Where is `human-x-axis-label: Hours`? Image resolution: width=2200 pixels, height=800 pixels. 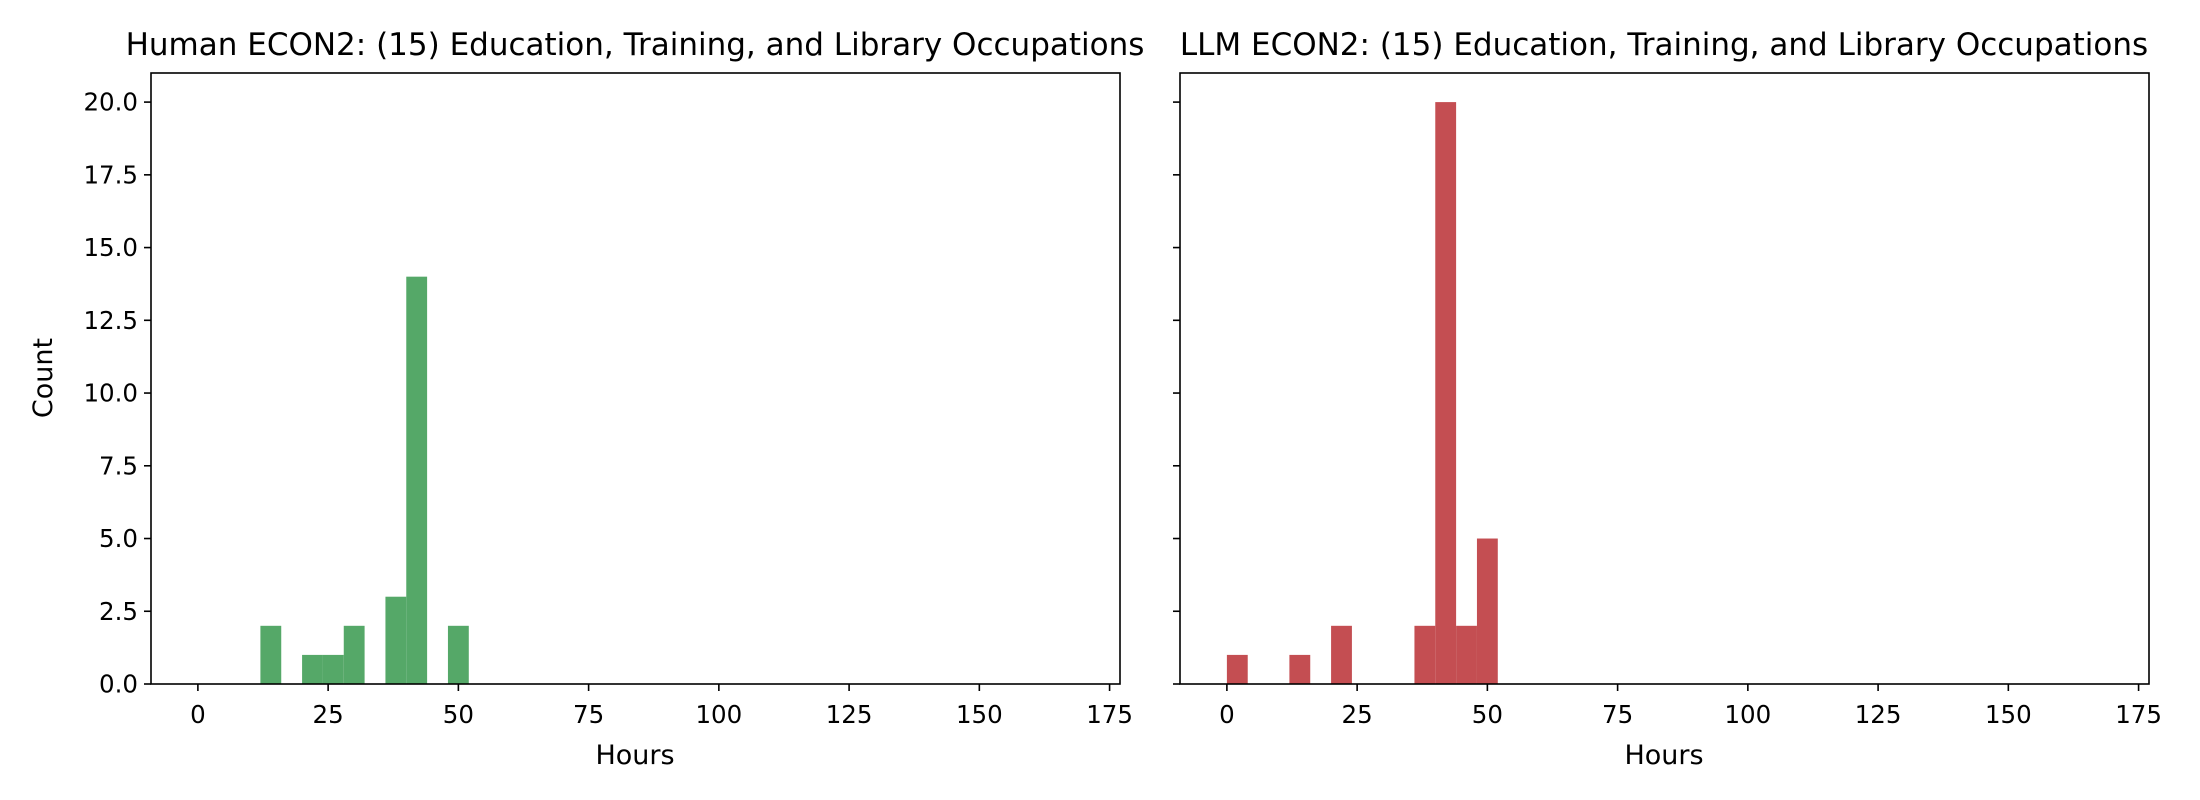
human-x-axis-label: Hours is located at coordinates (634, 755).